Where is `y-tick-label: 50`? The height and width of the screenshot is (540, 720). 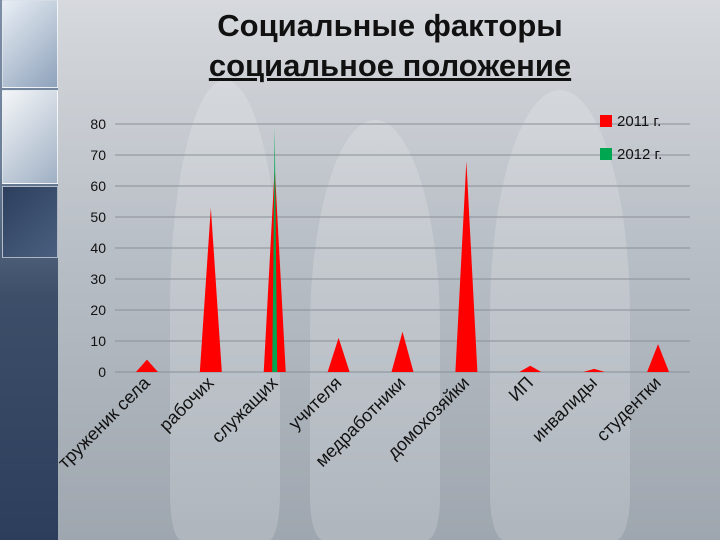 y-tick-label: 50 is located at coordinates (98, 217).